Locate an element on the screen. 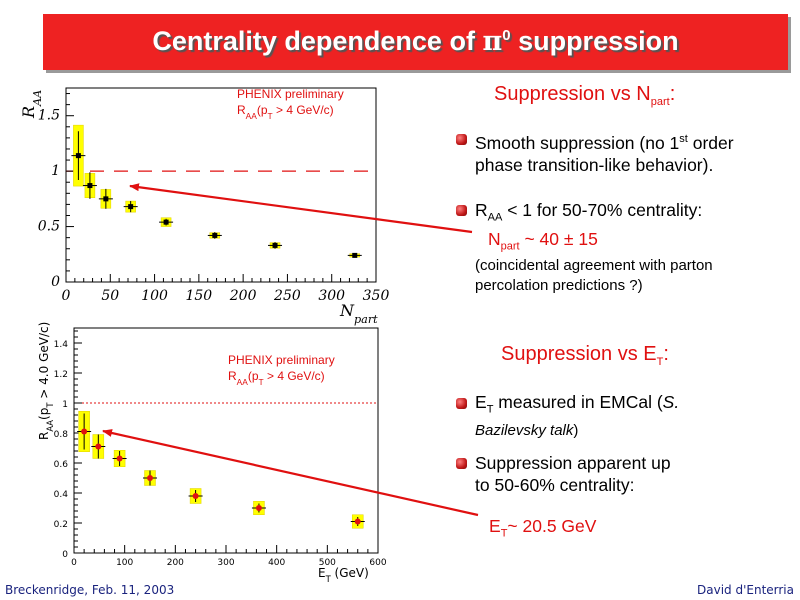  y-axis-label: RAA is located at coordinates (31, 104).